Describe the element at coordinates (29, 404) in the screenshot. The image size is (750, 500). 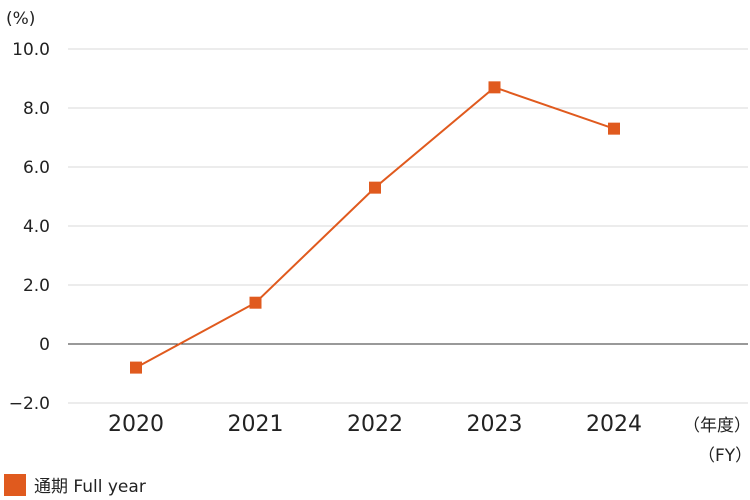
I see `y-tick-label: −2.0` at that location.